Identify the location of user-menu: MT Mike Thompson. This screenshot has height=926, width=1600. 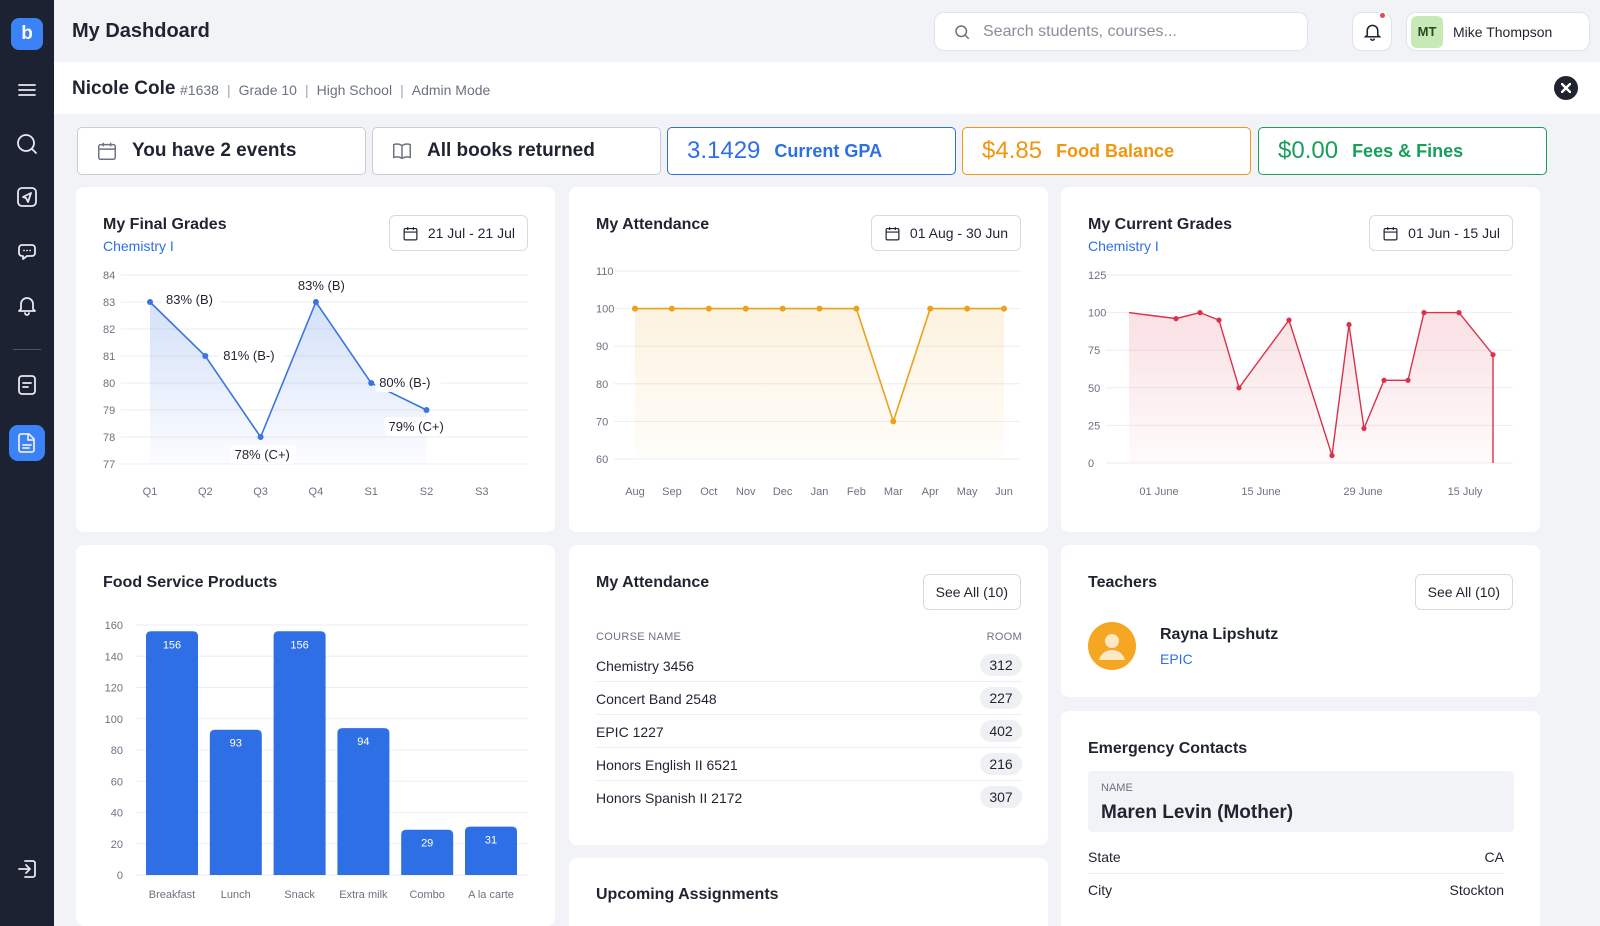
(1498, 31).